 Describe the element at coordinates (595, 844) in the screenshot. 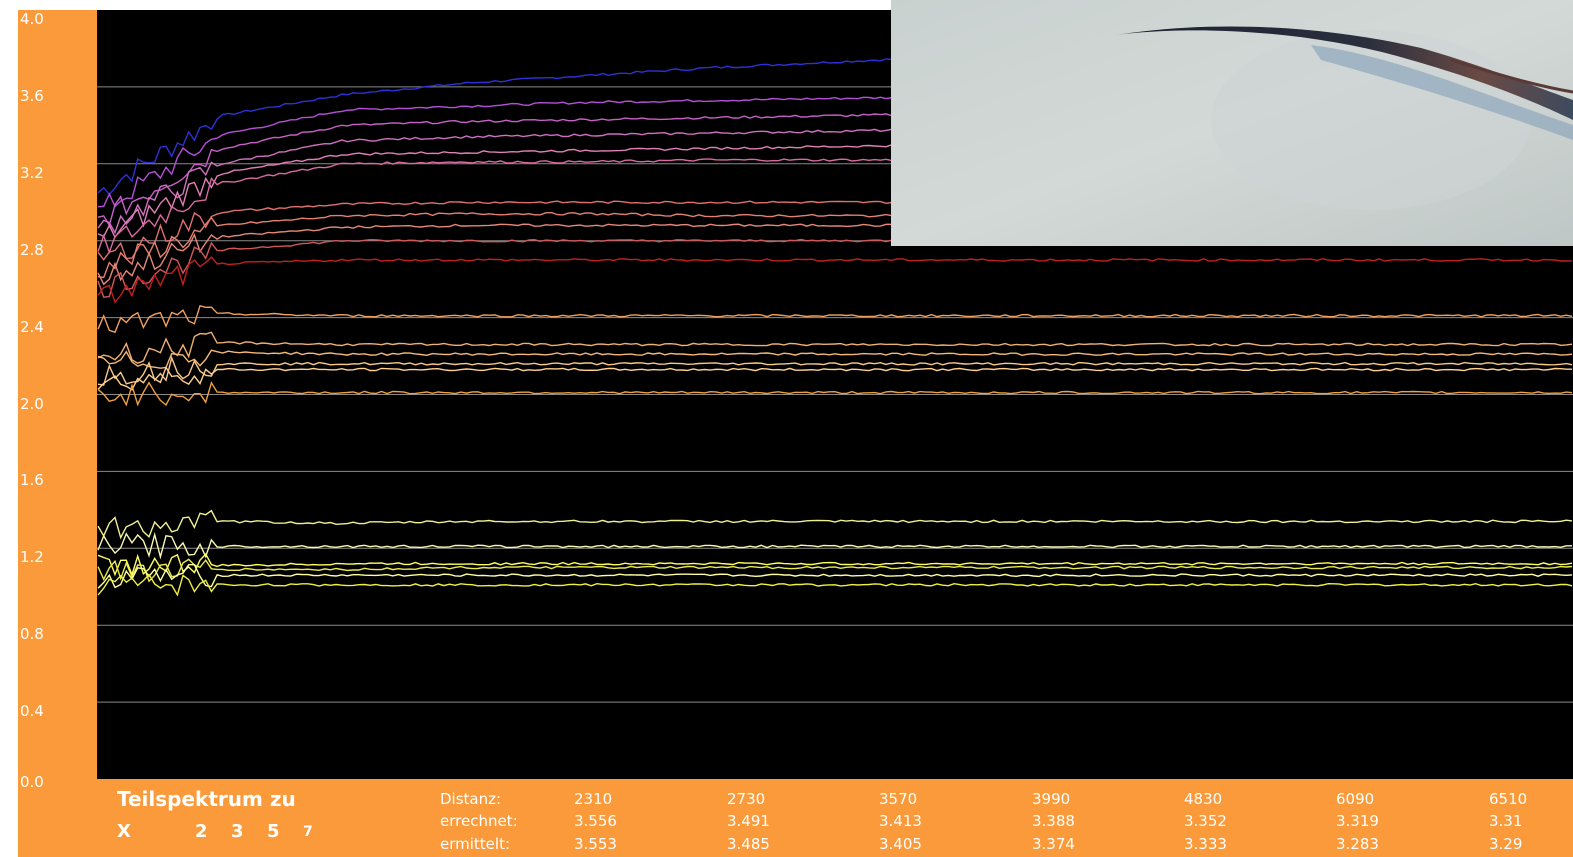

I see `table-cell-ermittelt: 3.553` at that location.